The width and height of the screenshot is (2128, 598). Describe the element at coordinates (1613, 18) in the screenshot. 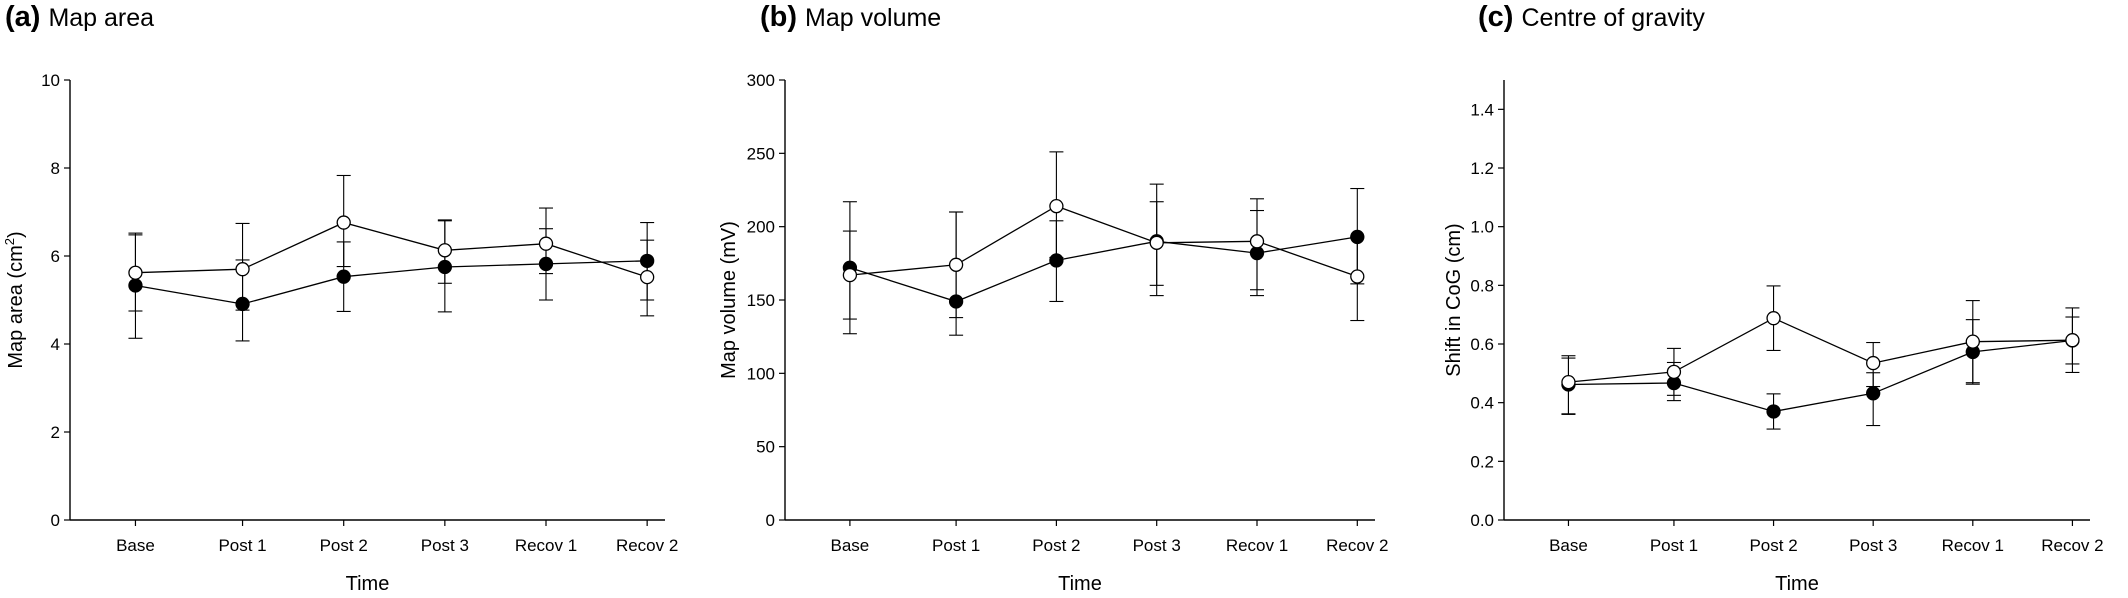

I see `panel-title-text: Centre of gravity` at that location.